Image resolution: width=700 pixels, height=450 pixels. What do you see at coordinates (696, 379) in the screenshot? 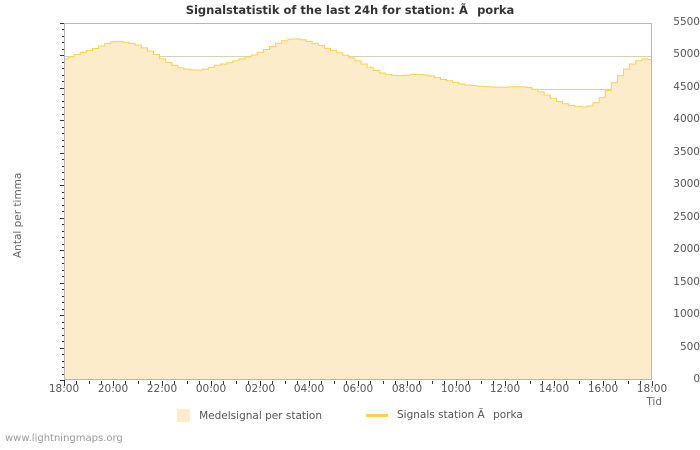
I see `y-tick-label: 0` at bounding box center [696, 379].